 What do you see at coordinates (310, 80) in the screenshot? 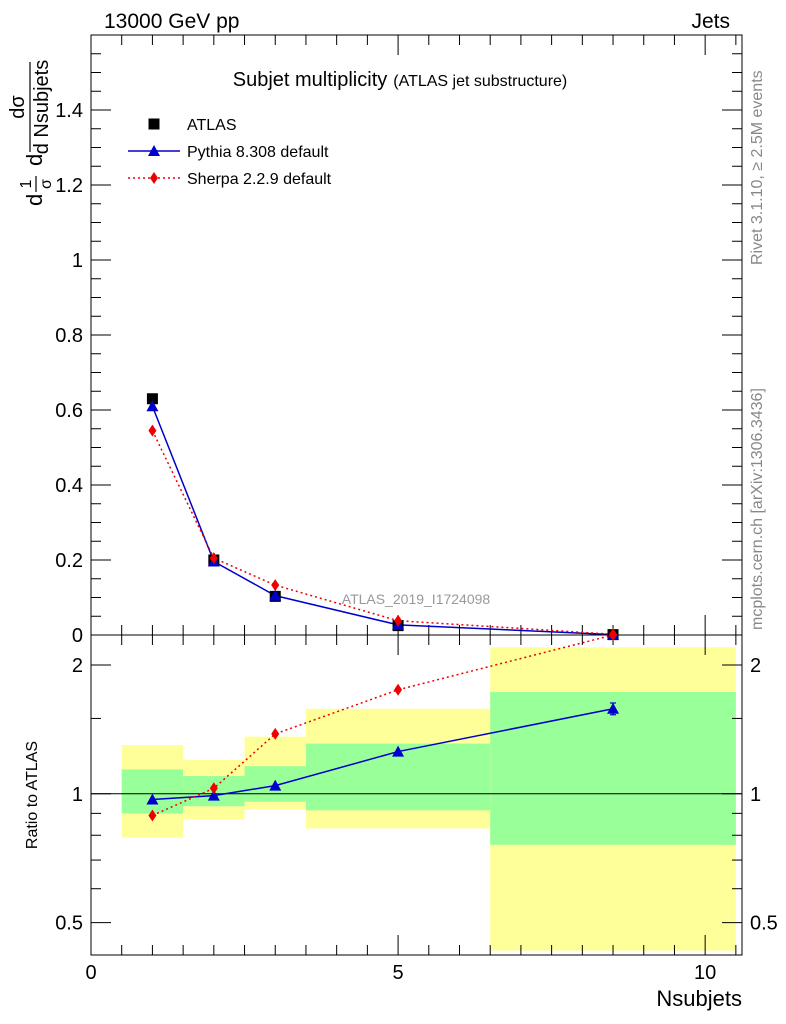
I see `title-text: Subjet multiplicity` at bounding box center [310, 80].